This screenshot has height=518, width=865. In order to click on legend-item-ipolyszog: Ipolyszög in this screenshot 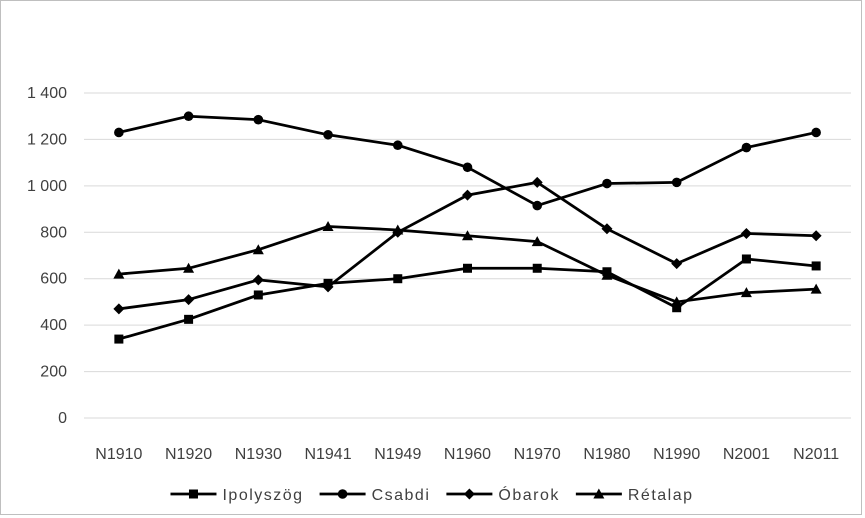, I will do `click(236, 495)`.